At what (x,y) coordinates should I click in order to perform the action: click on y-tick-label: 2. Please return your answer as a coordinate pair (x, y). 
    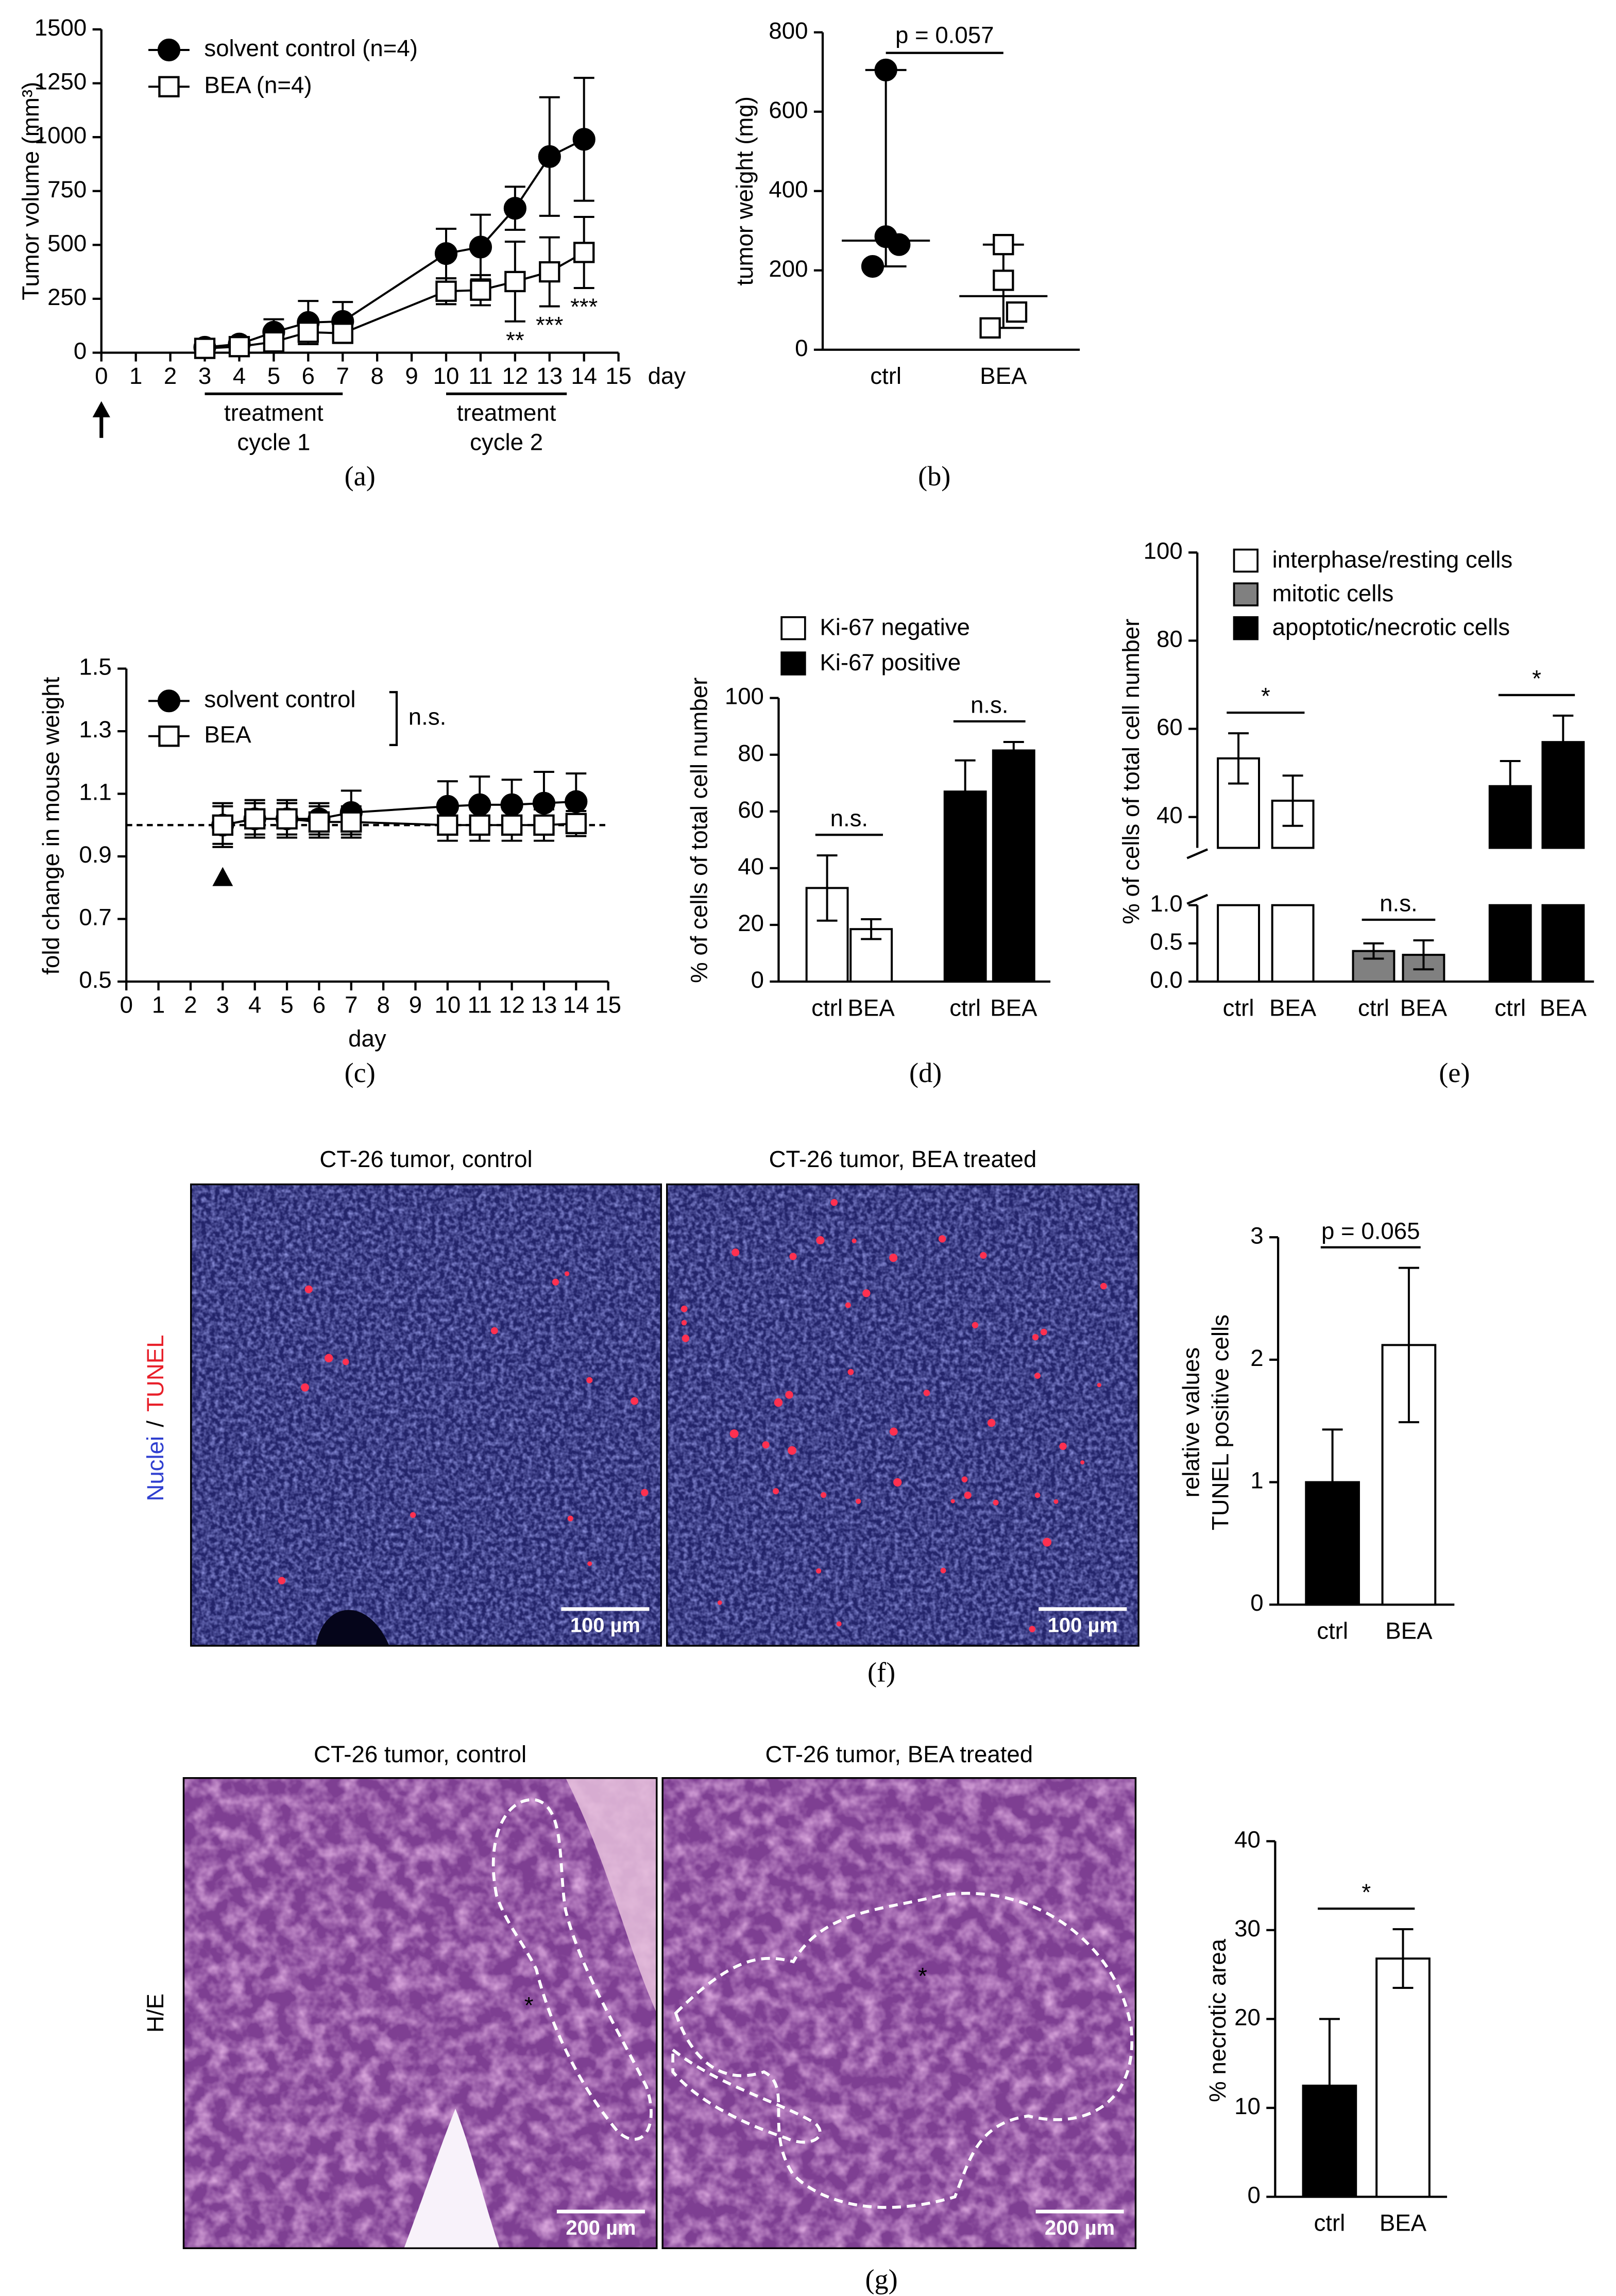
    Looking at the image, I should click on (1256, 1358).